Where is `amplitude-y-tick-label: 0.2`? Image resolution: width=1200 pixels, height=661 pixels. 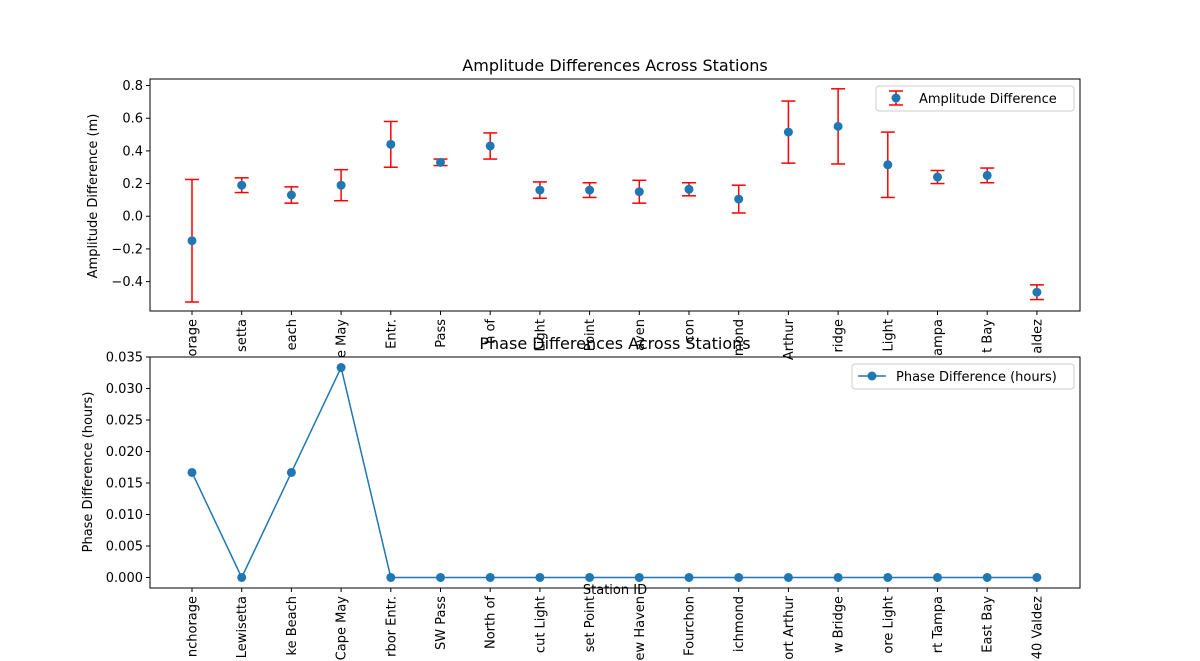
amplitude-y-tick-label: 0.2 is located at coordinates (132, 184).